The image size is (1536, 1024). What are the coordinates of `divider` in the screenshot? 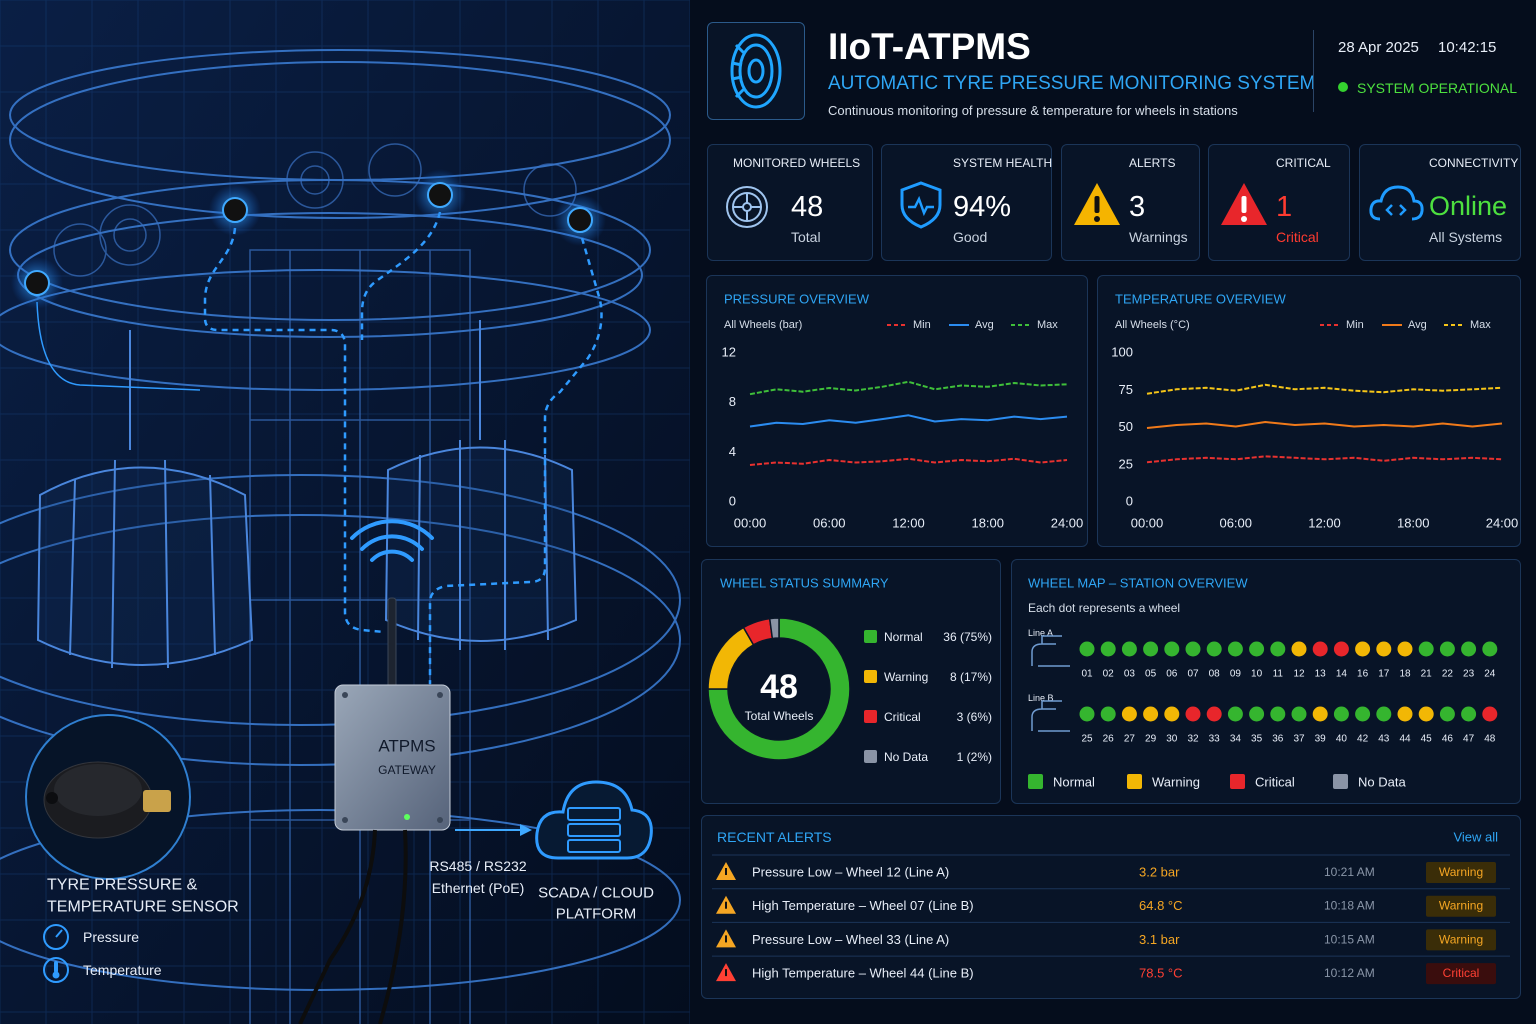 It's located at (1313, 71).